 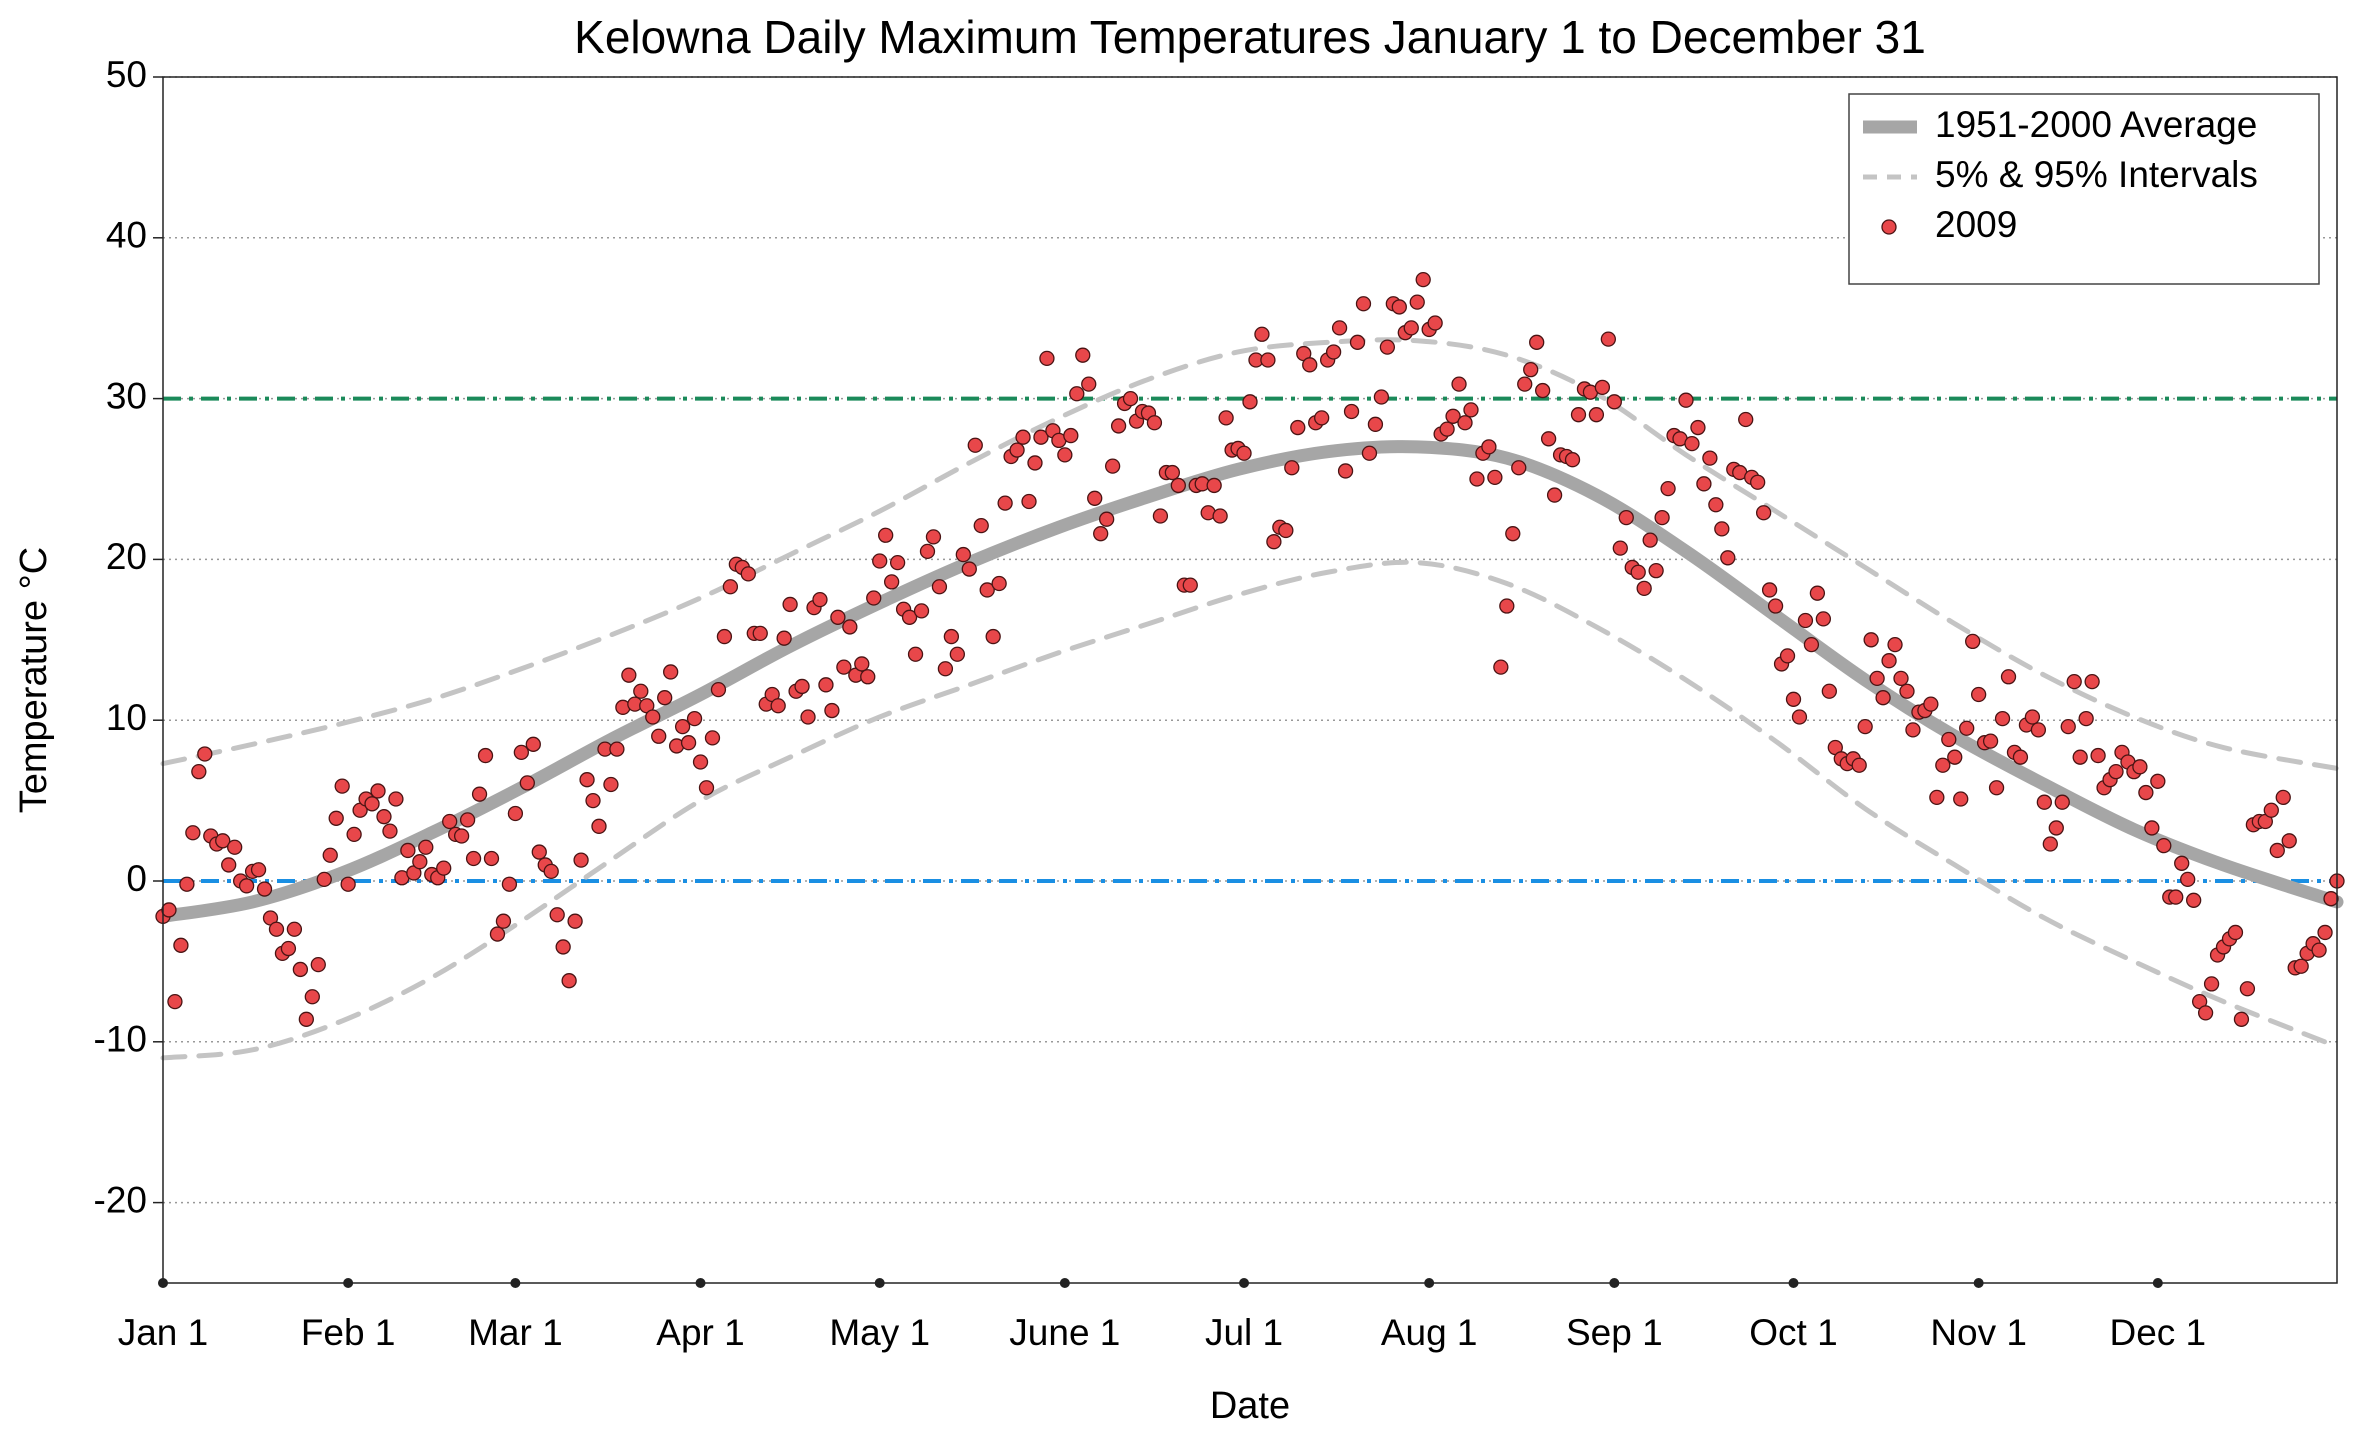 What do you see at coordinates (1064, 1332) in the screenshot?
I see `x-tick-label: June 1` at bounding box center [1064, 1332].